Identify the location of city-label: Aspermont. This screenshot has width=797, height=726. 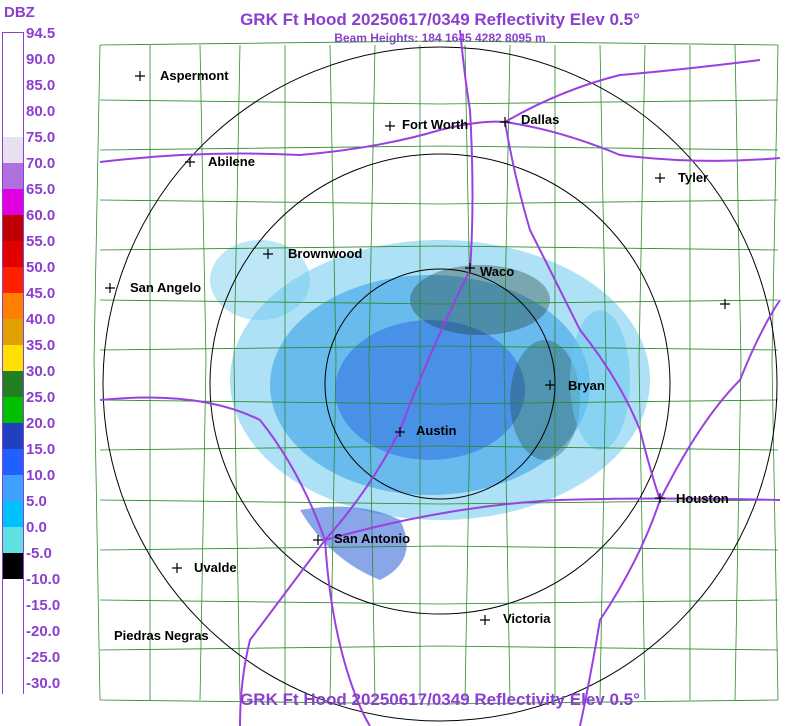
(194, 75).